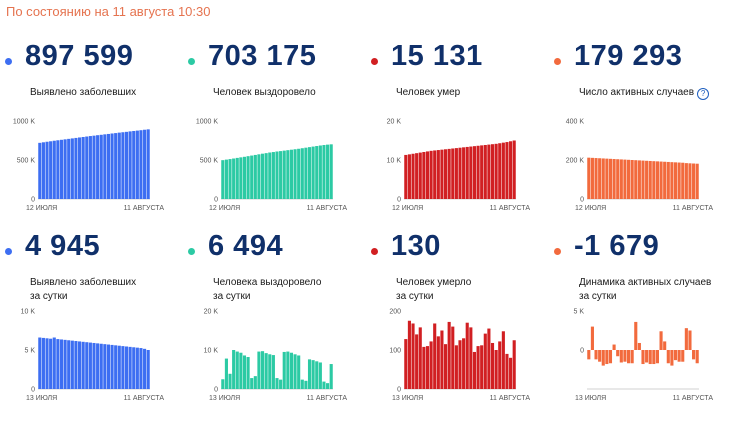 The height and width of the screenshot is (433, 730). What do you see at coordinates (26, 161) in the screenshot?
I see `y-tick-label: 500 K` at bounding box center [26, 161].